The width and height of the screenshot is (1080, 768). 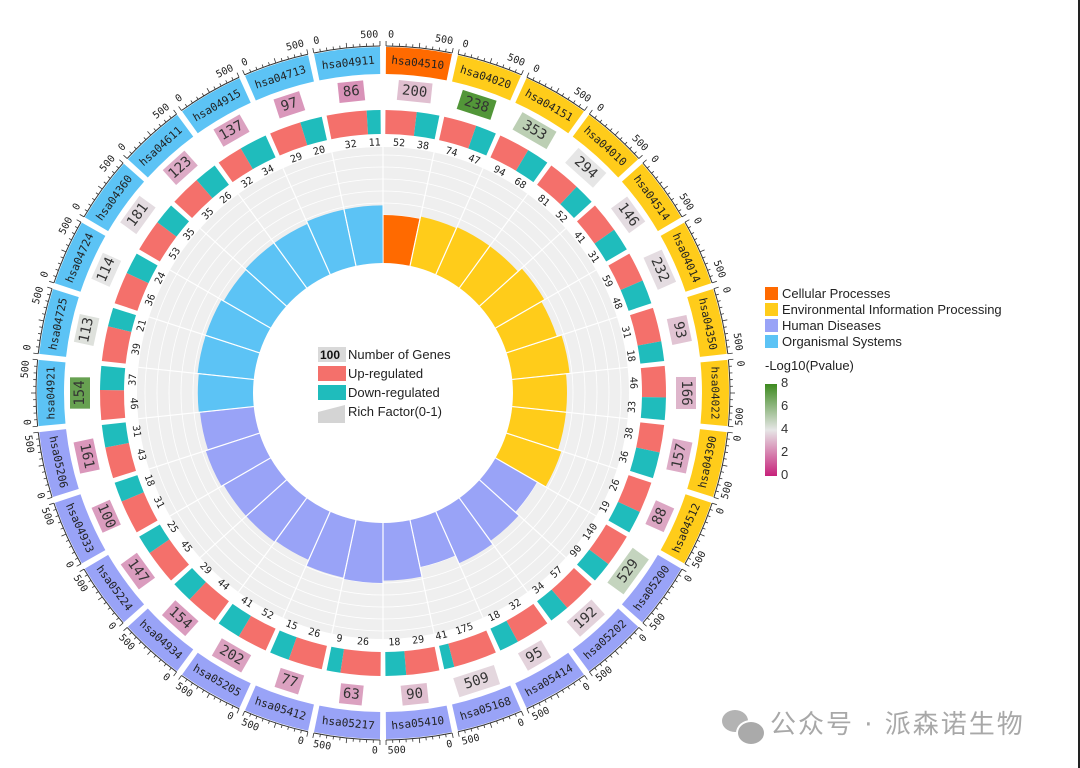 What do you see at coordinates (771, 325) in the screenshot?
I see `legend-swatch-human-diseases` at bounding box center [771, 325].